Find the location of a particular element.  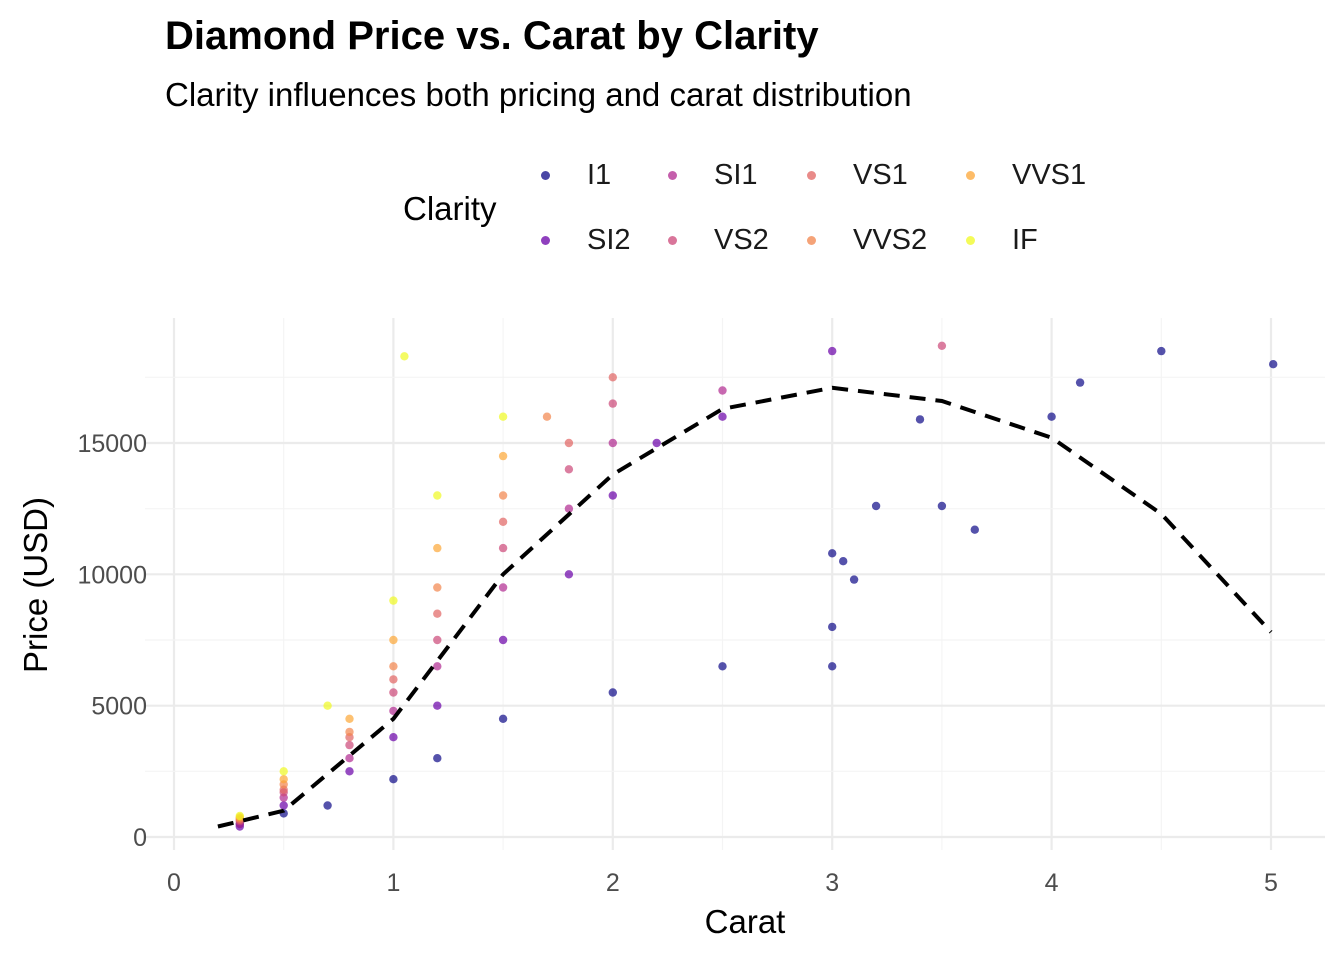

y-tick-label: 15000 is located at coordinates (112, 444).